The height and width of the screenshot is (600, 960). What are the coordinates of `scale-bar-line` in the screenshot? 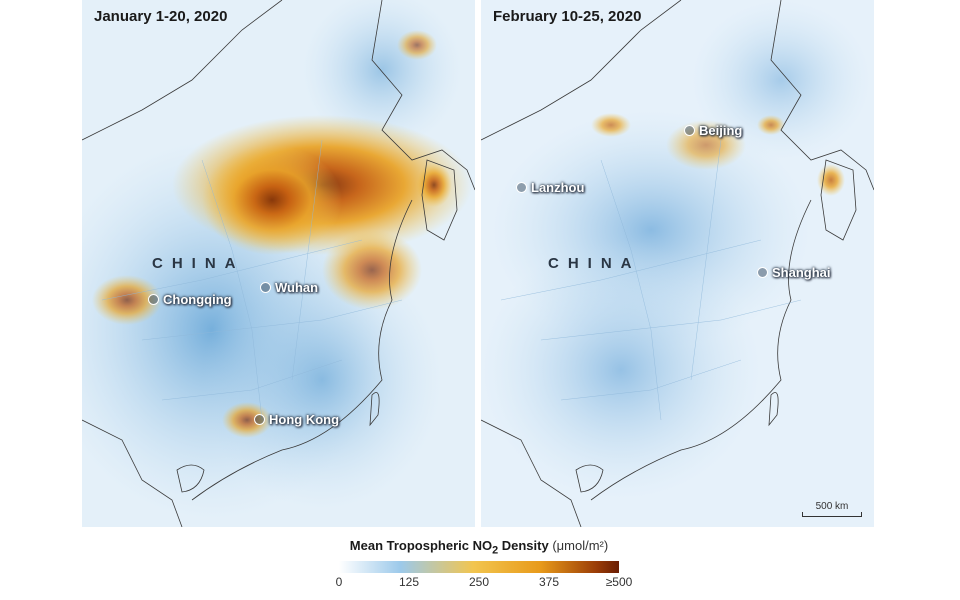 It's located at (832, 514).